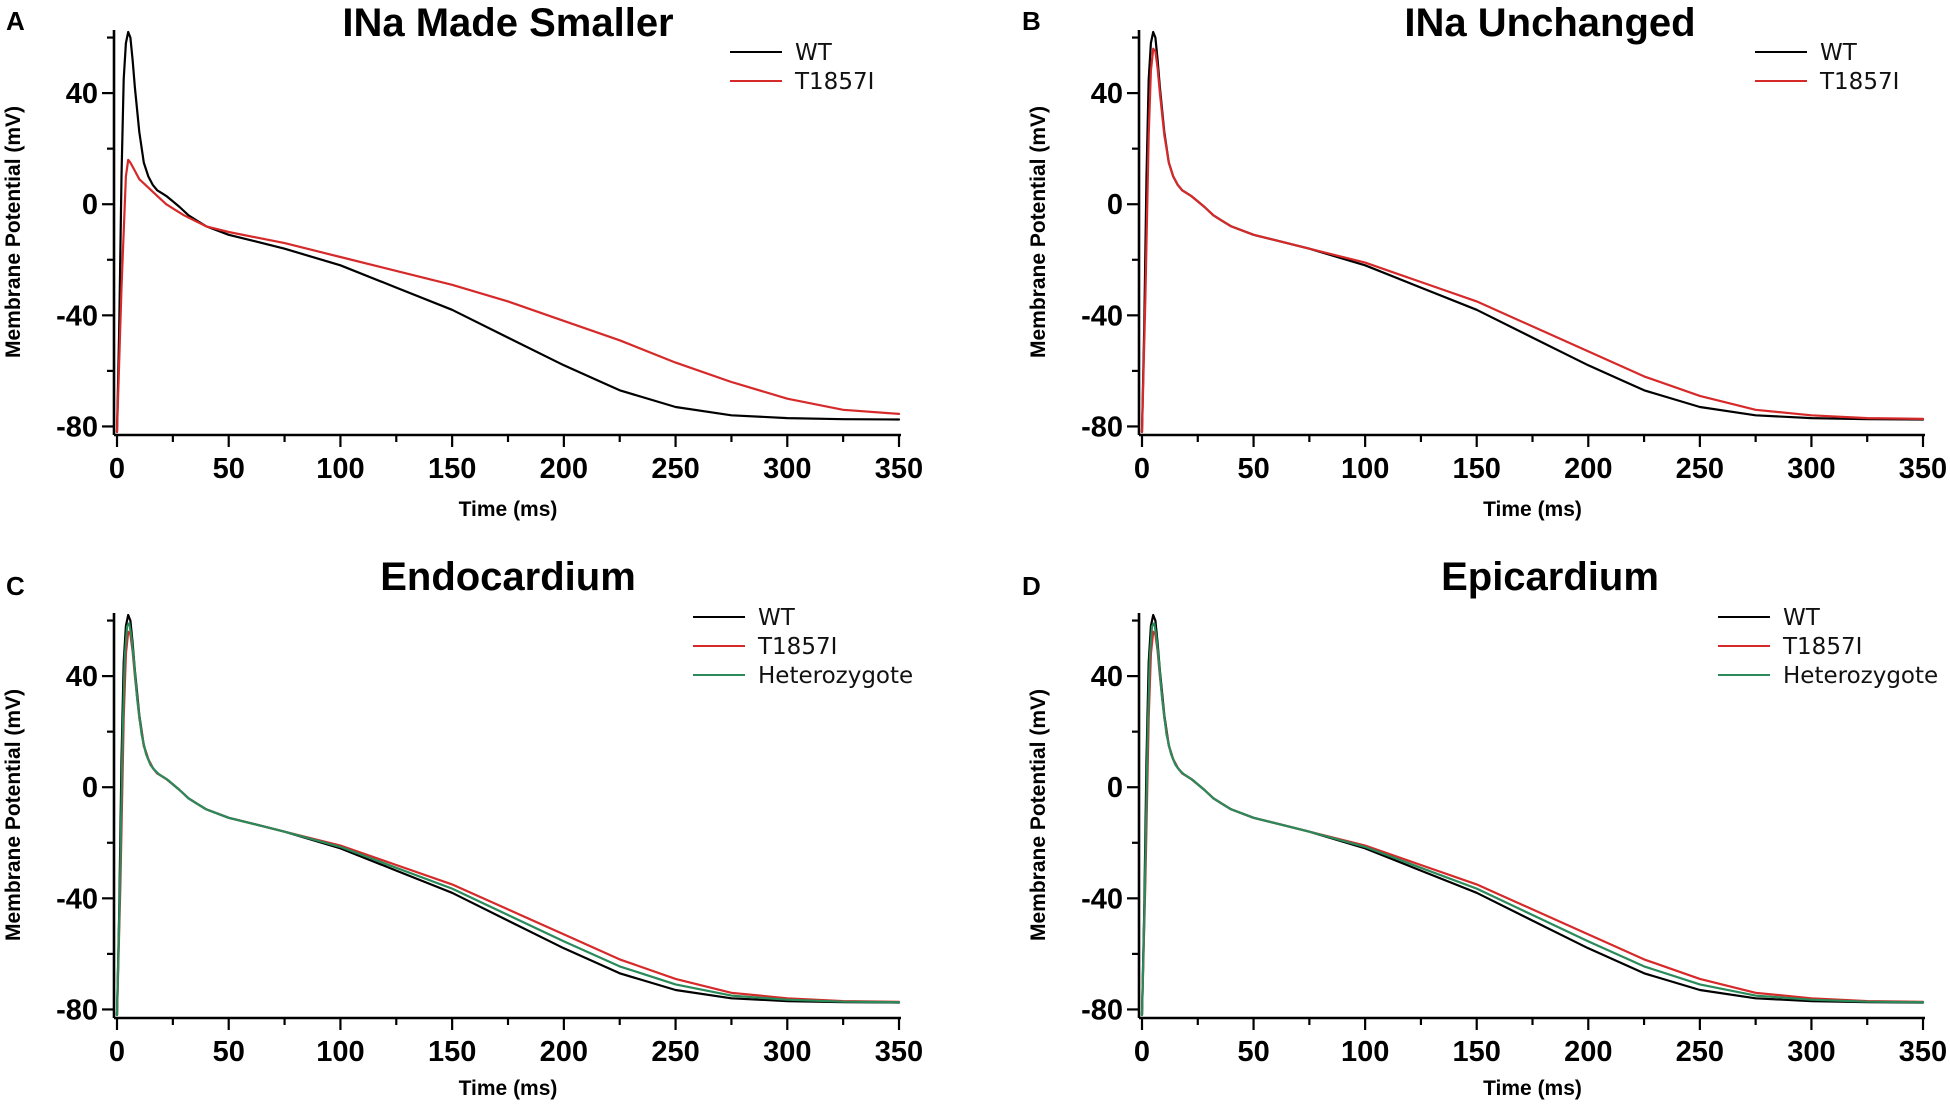 Image resolution: width=1950 pixels, height=1104 pixels. What do you see at coordinates (507, 23) in the screenshot?
I see `chart-title: INa Made Smaller` at bounding box center [507, 23].